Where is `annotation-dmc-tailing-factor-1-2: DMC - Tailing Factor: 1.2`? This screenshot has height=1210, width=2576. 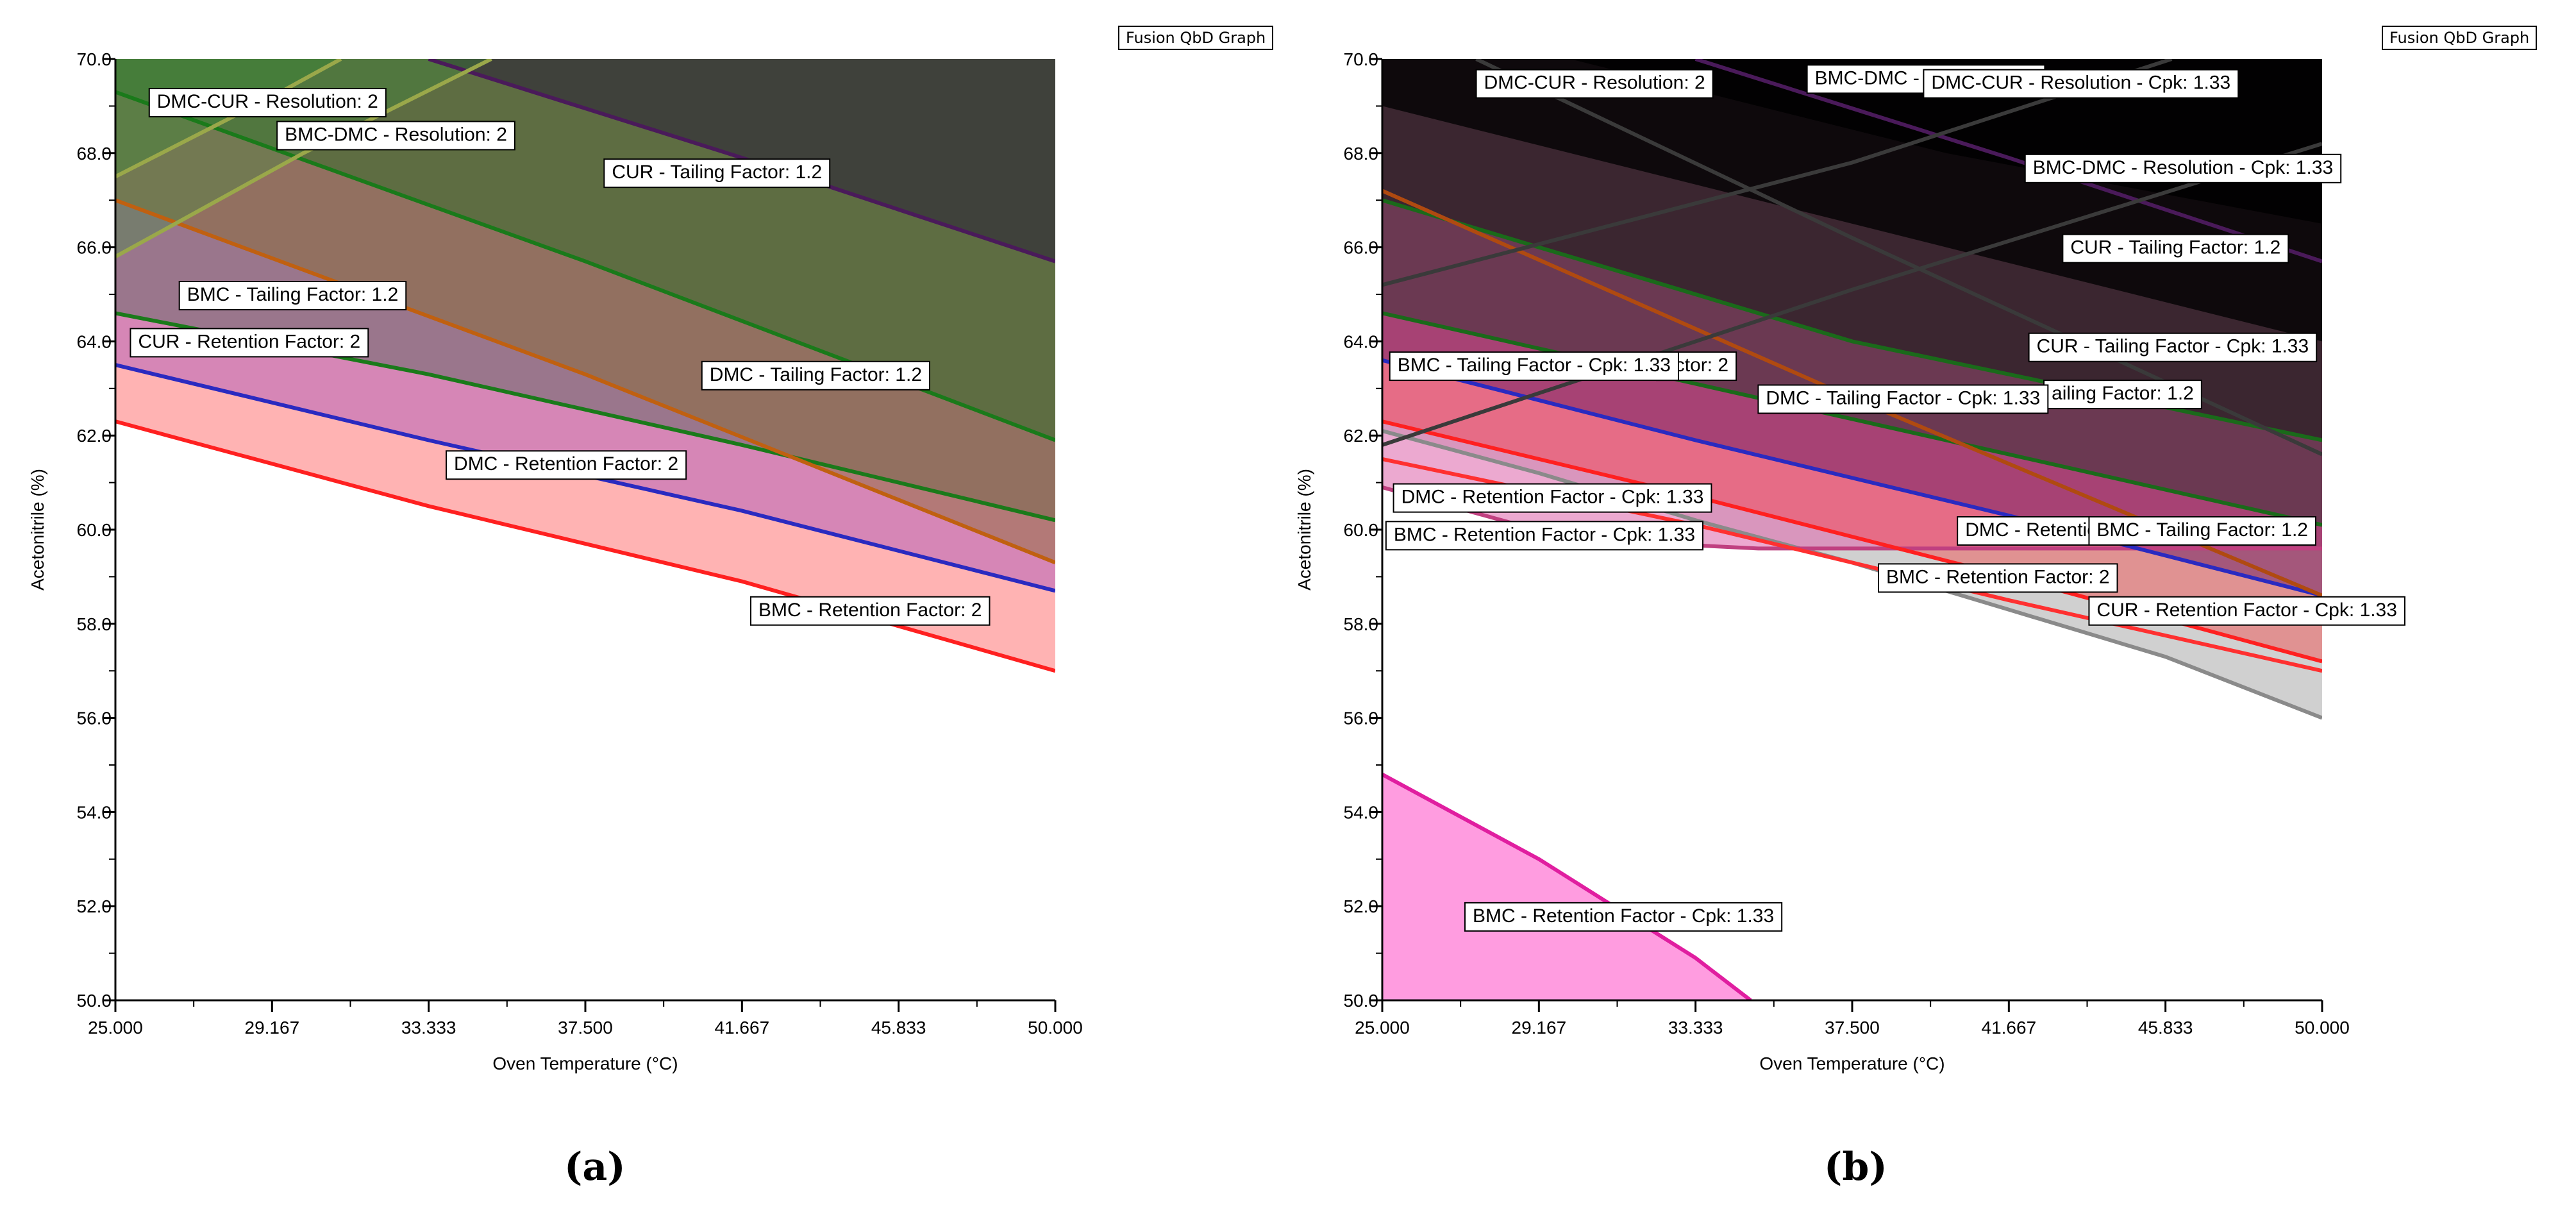 annotation-dmc-tailing-factor-1-2: DMC - Tailing Factor: 1.2 is located at coordinates (816, 375).